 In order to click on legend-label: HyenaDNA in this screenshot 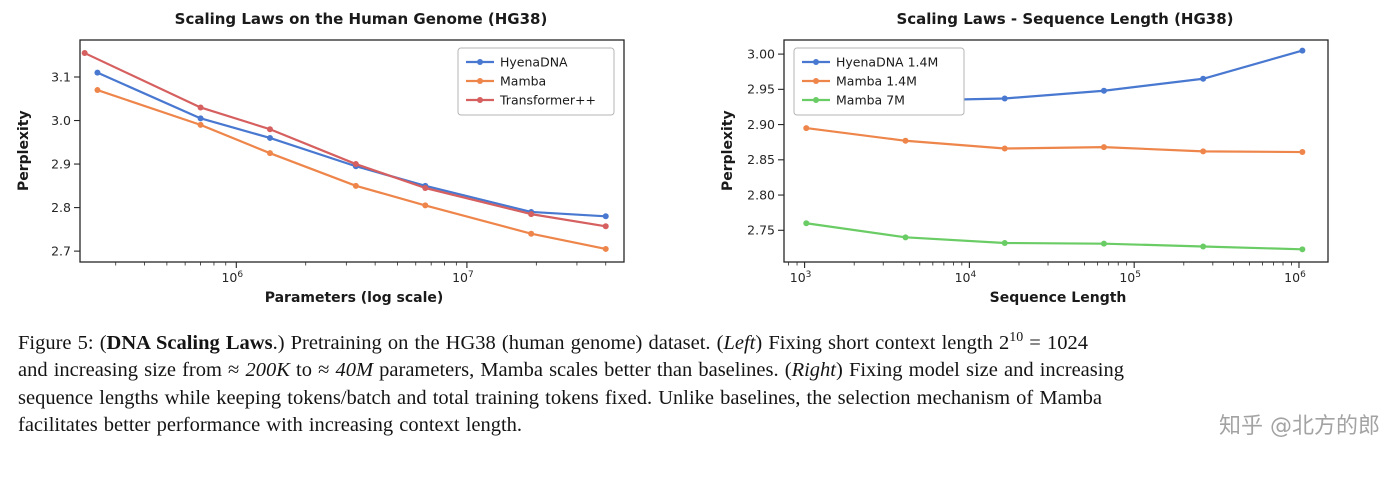, I will do `click(534, 61)`.